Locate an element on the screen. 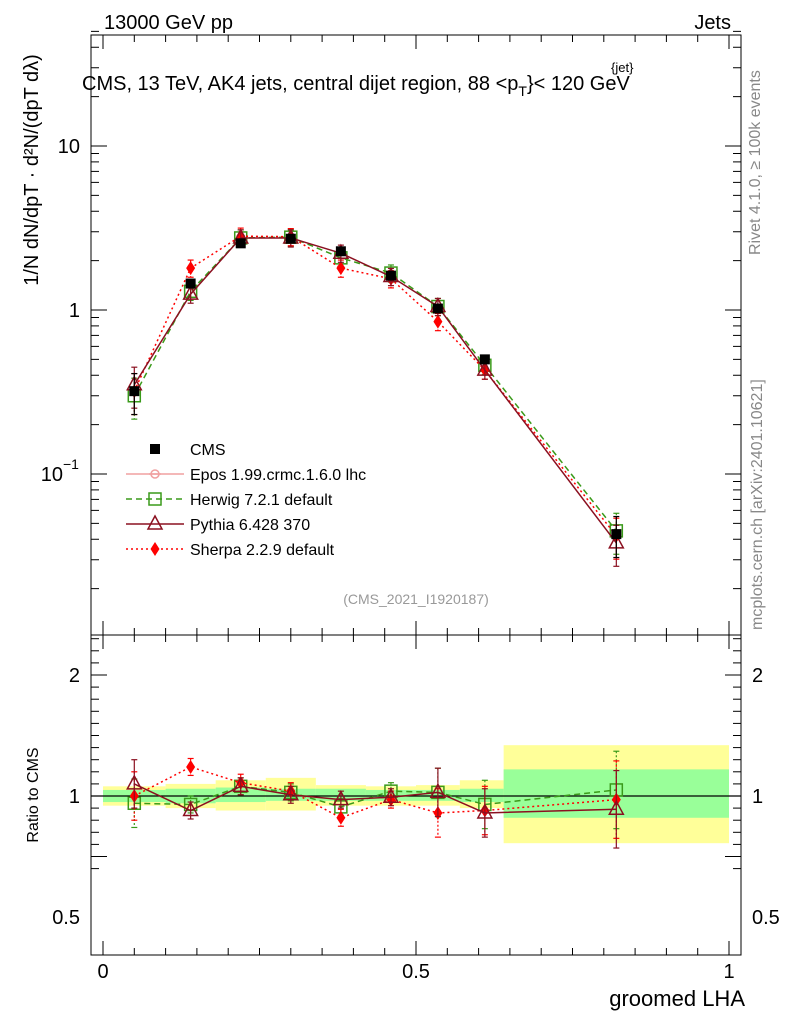 This screenshot has height=1024, width=786. header-right: Jets is located at coordinates (712, 23).